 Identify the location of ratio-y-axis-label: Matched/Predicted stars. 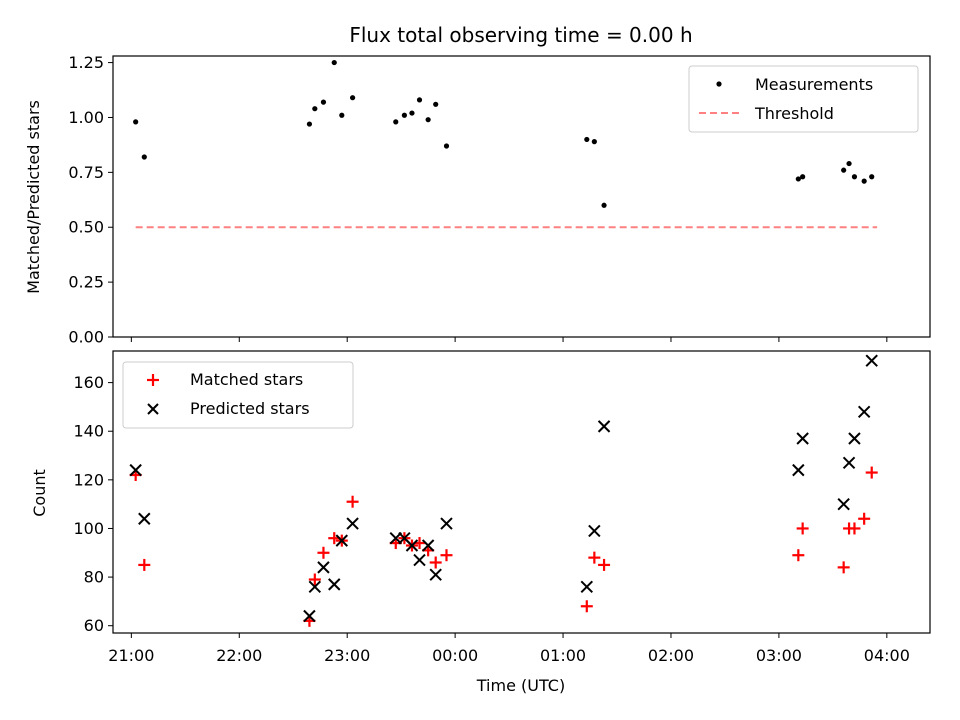
(33, 197).